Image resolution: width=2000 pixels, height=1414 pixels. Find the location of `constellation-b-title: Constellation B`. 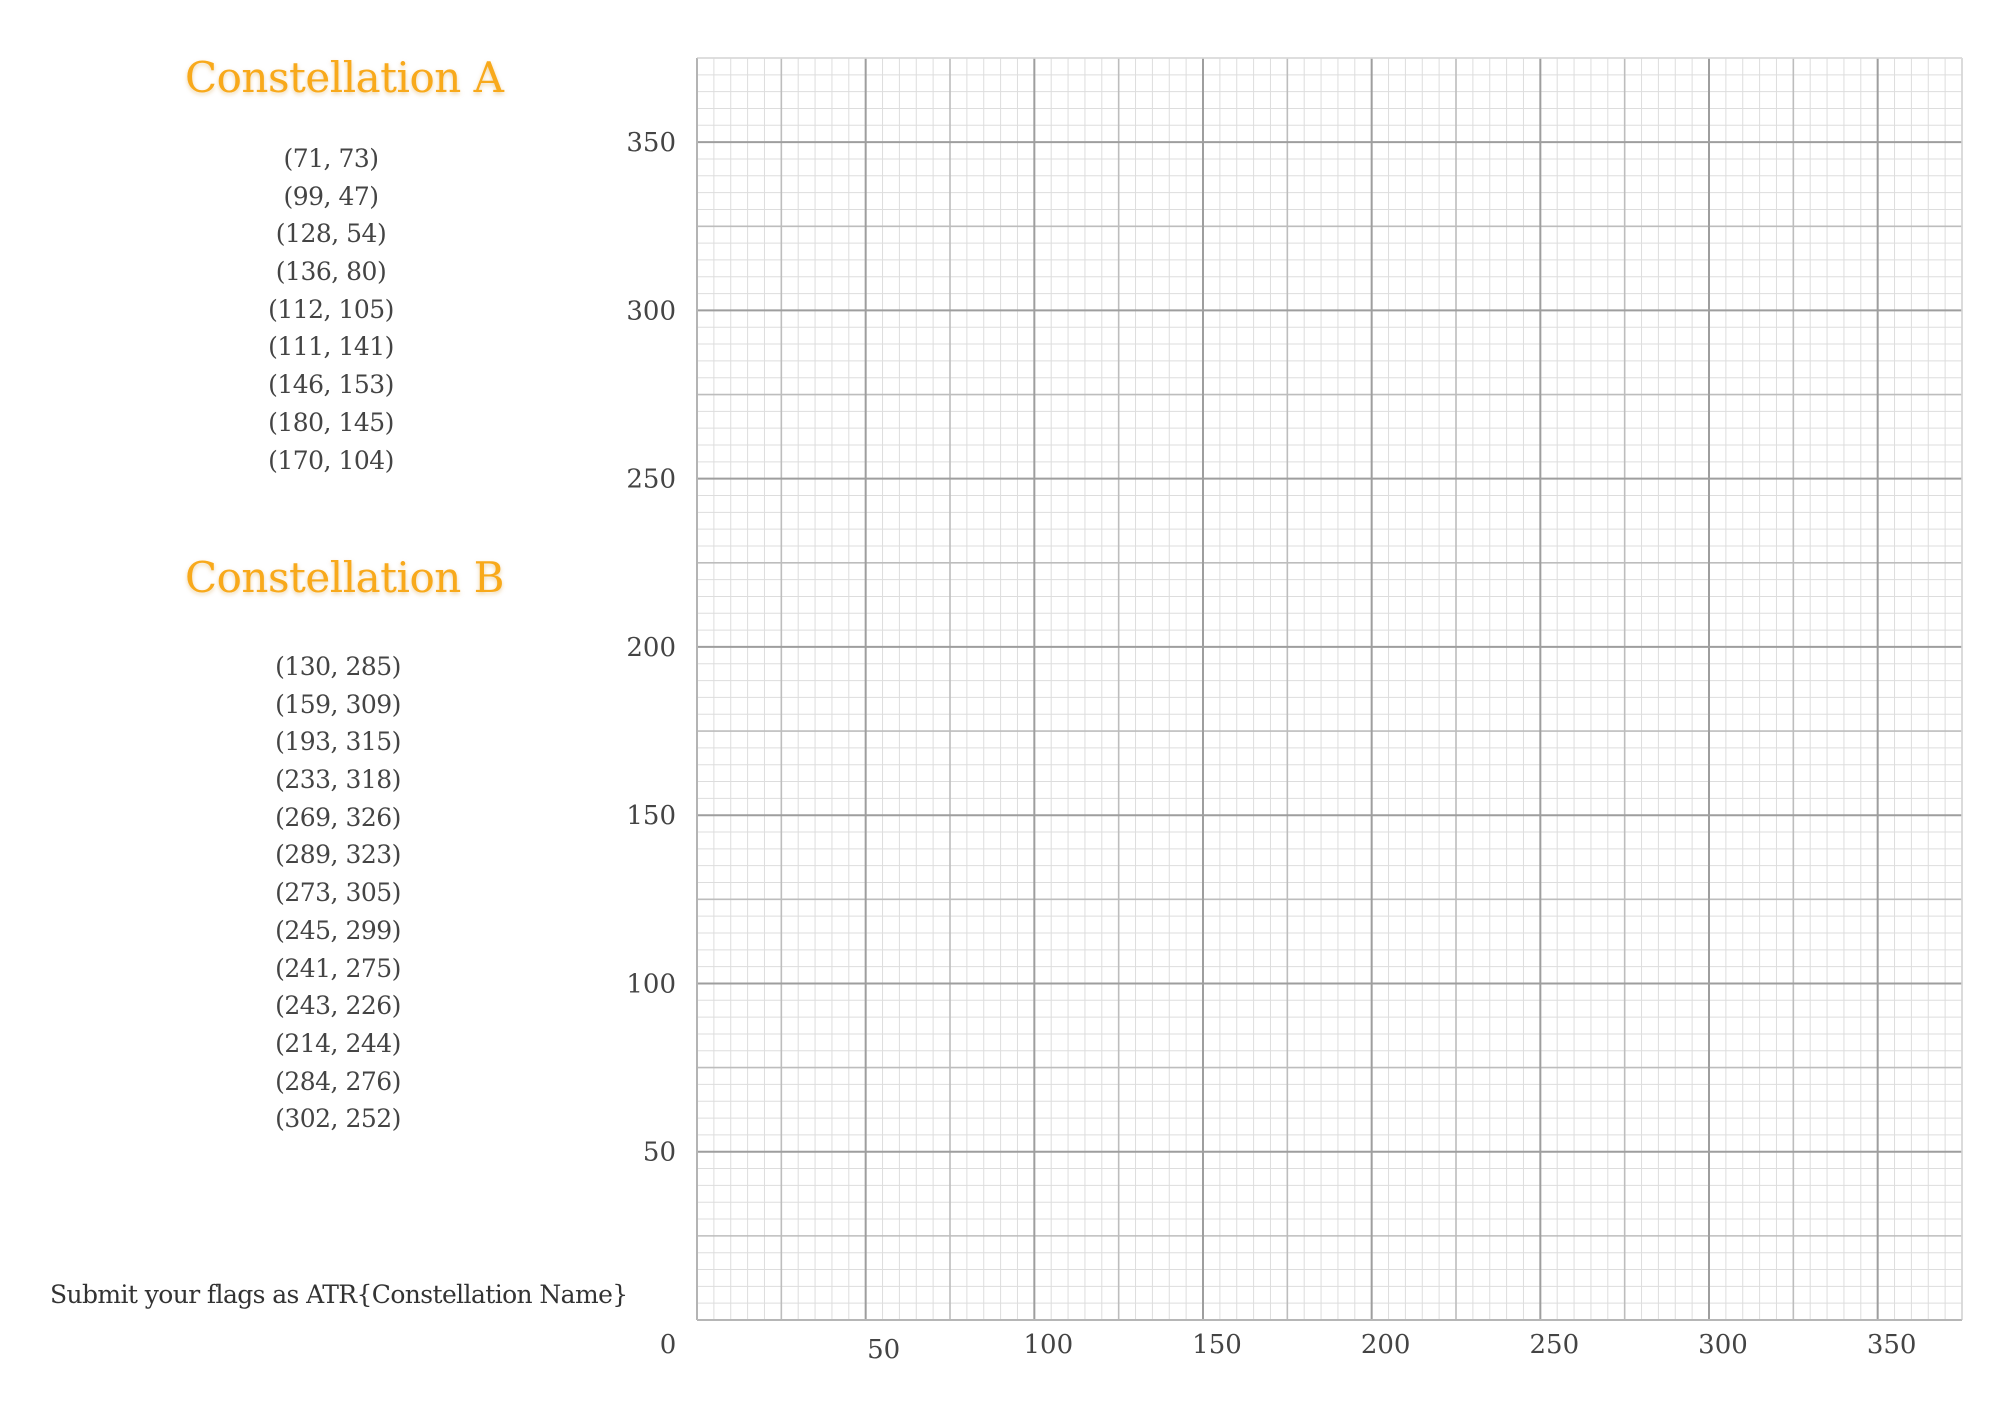

constellation-b-title: Constellation B is located at coordinates (345, 577).